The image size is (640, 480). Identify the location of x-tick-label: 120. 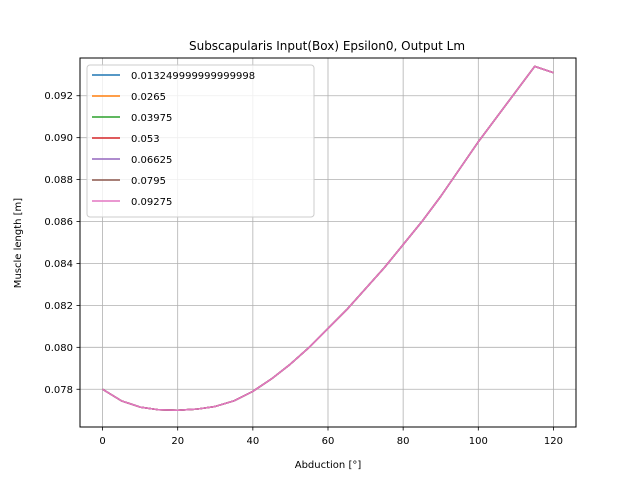
(553, 441).